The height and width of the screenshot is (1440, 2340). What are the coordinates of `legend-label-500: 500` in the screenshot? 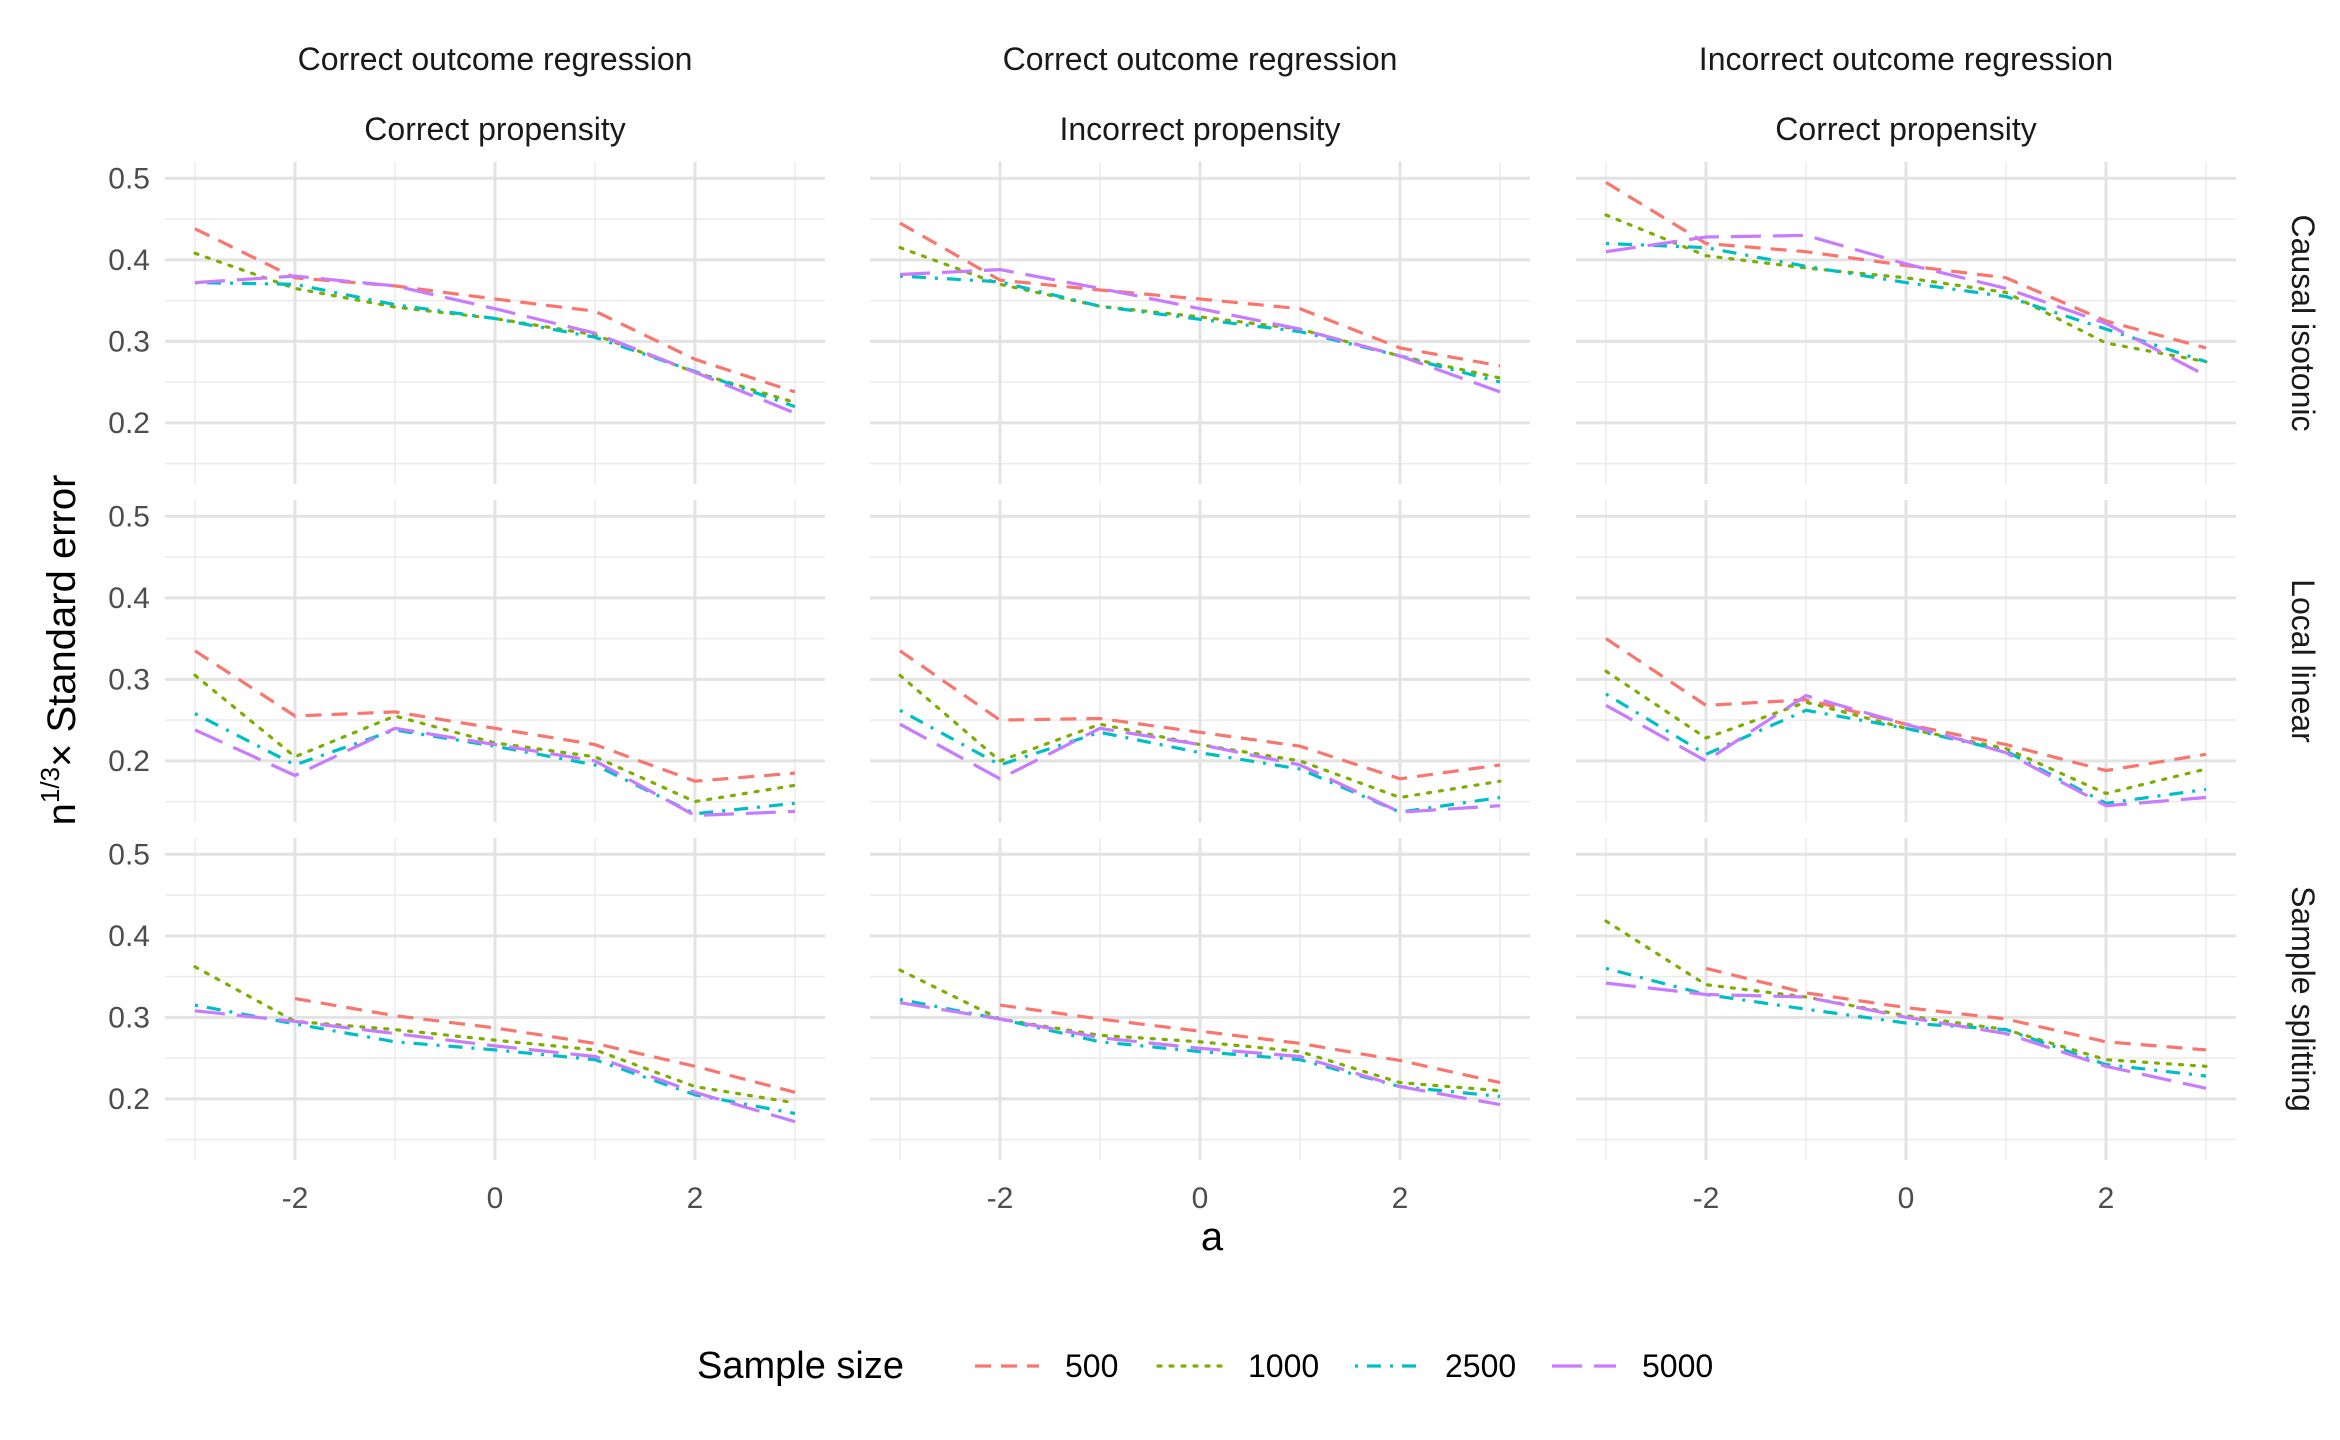 It's located at (1091, 1366).